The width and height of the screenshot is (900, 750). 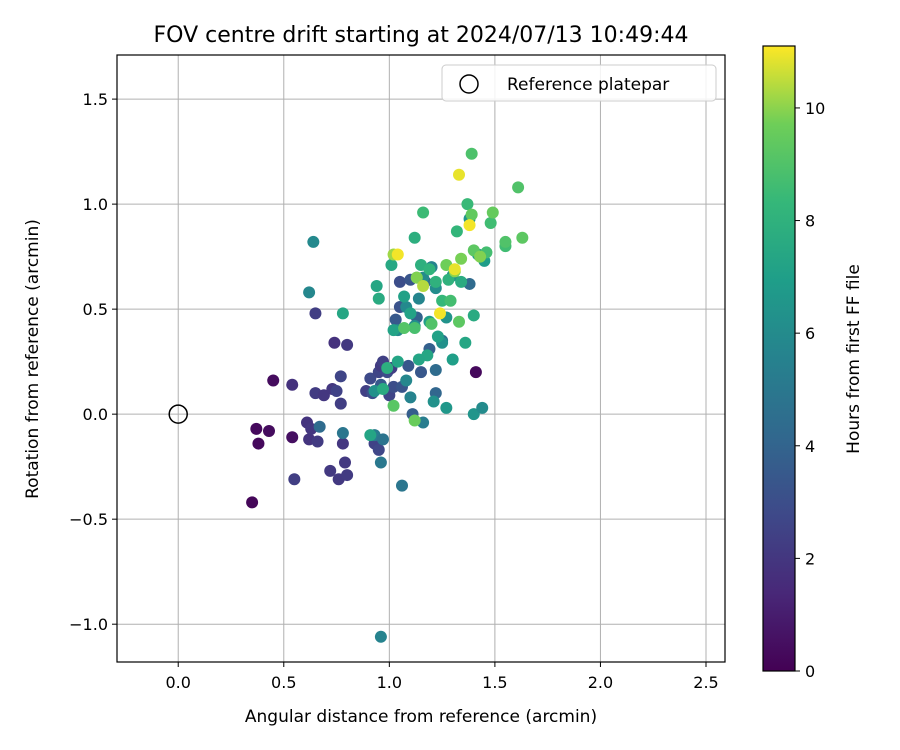 What do you see at coordinates (469, 84) in the screenshot?
I see `legend-marker-icon` at bounding box center [469, 84].